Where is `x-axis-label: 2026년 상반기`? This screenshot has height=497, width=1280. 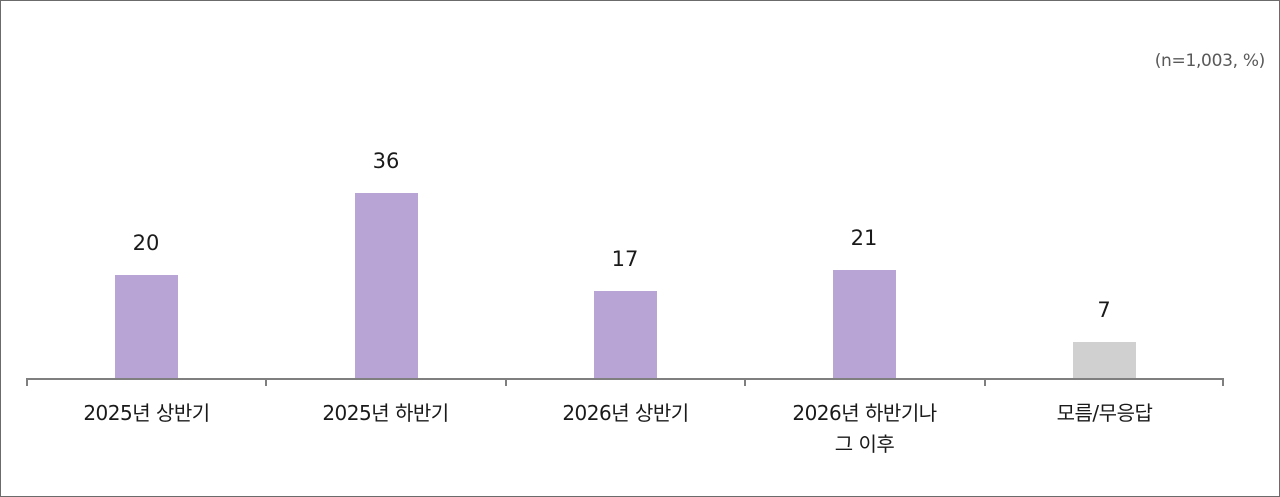
x-axis-label: 2026년 상반기 is located at coordinates (625, 413).